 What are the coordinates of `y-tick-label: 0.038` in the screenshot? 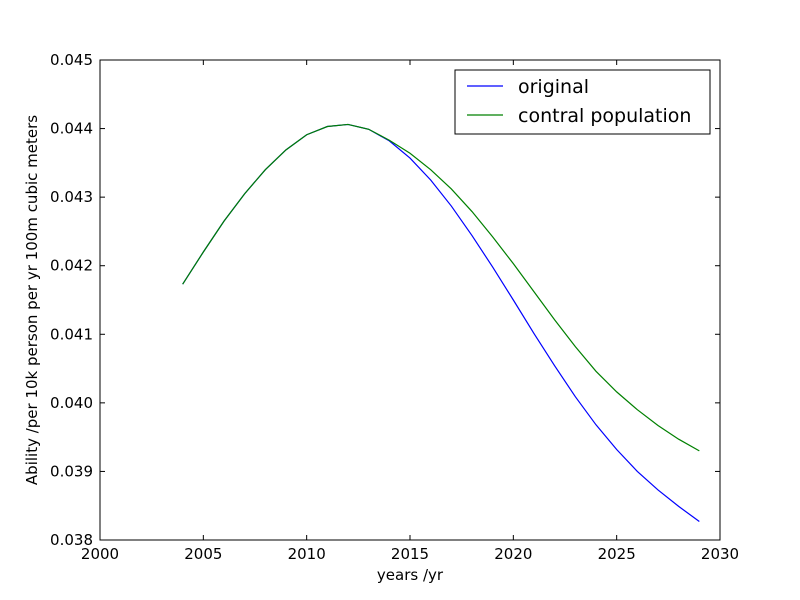 It's located at (71, 540).